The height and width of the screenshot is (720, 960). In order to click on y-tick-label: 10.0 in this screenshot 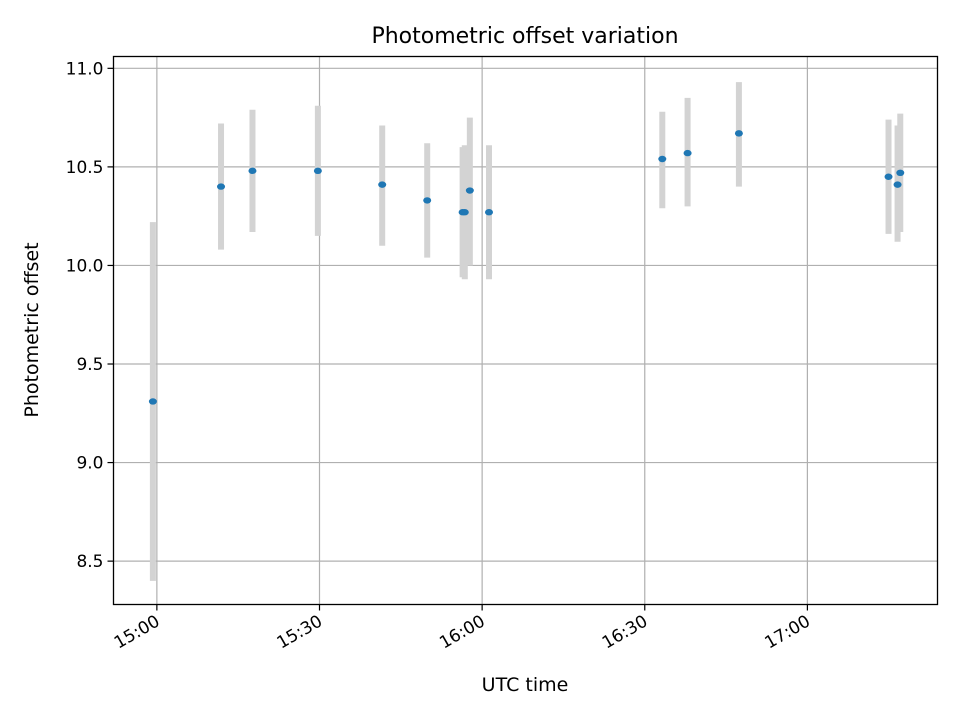, I will do `click(85, 266)`.